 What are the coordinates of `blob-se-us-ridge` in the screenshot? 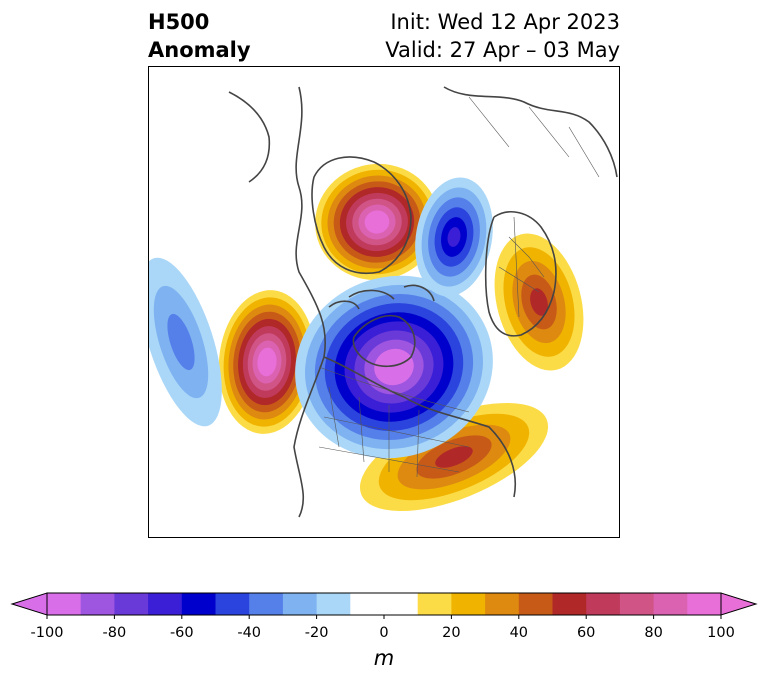 It's located at (454, 457).